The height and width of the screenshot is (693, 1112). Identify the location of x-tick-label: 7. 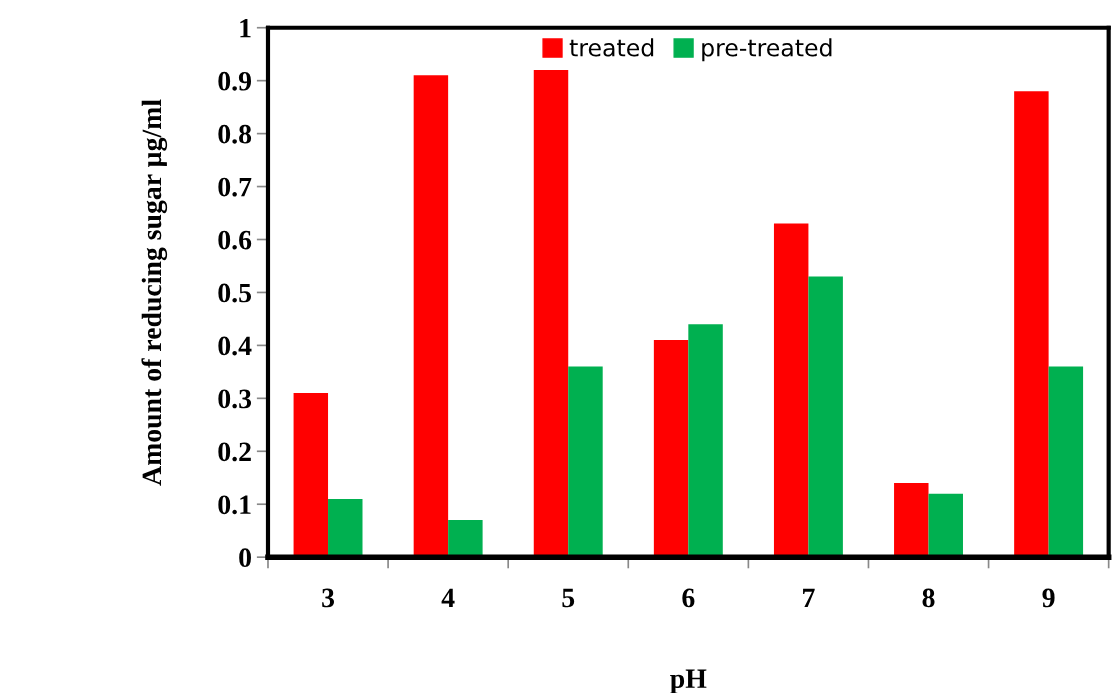
(809, 597).